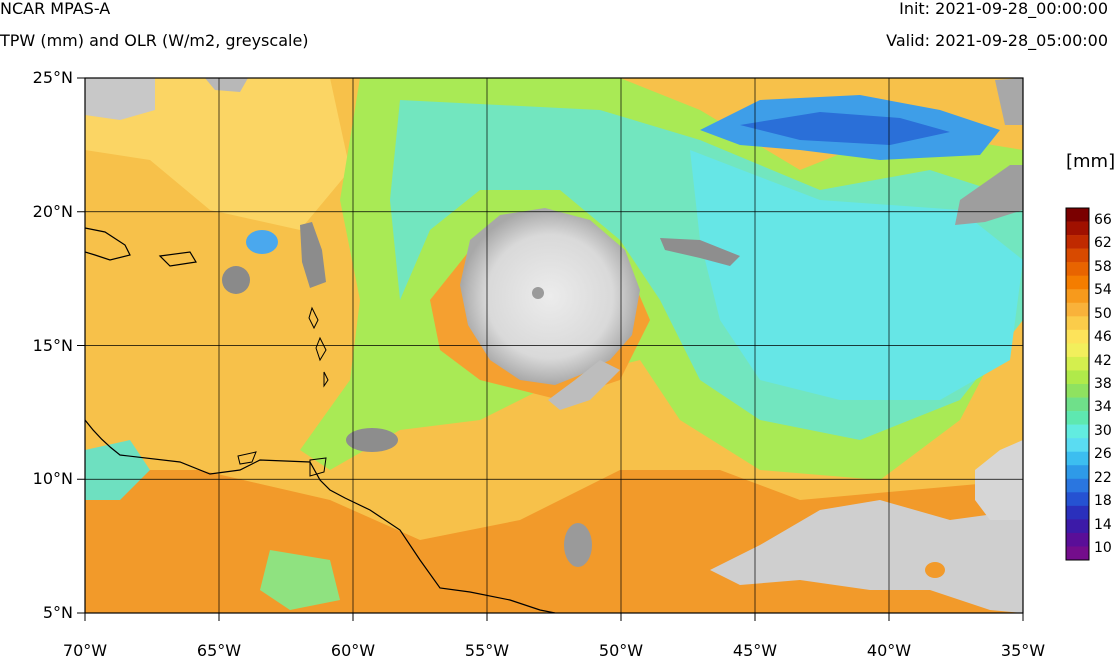 The image size is (1114, 663). I want to click on lon-tick-label: 45°W, so click(755, 650).